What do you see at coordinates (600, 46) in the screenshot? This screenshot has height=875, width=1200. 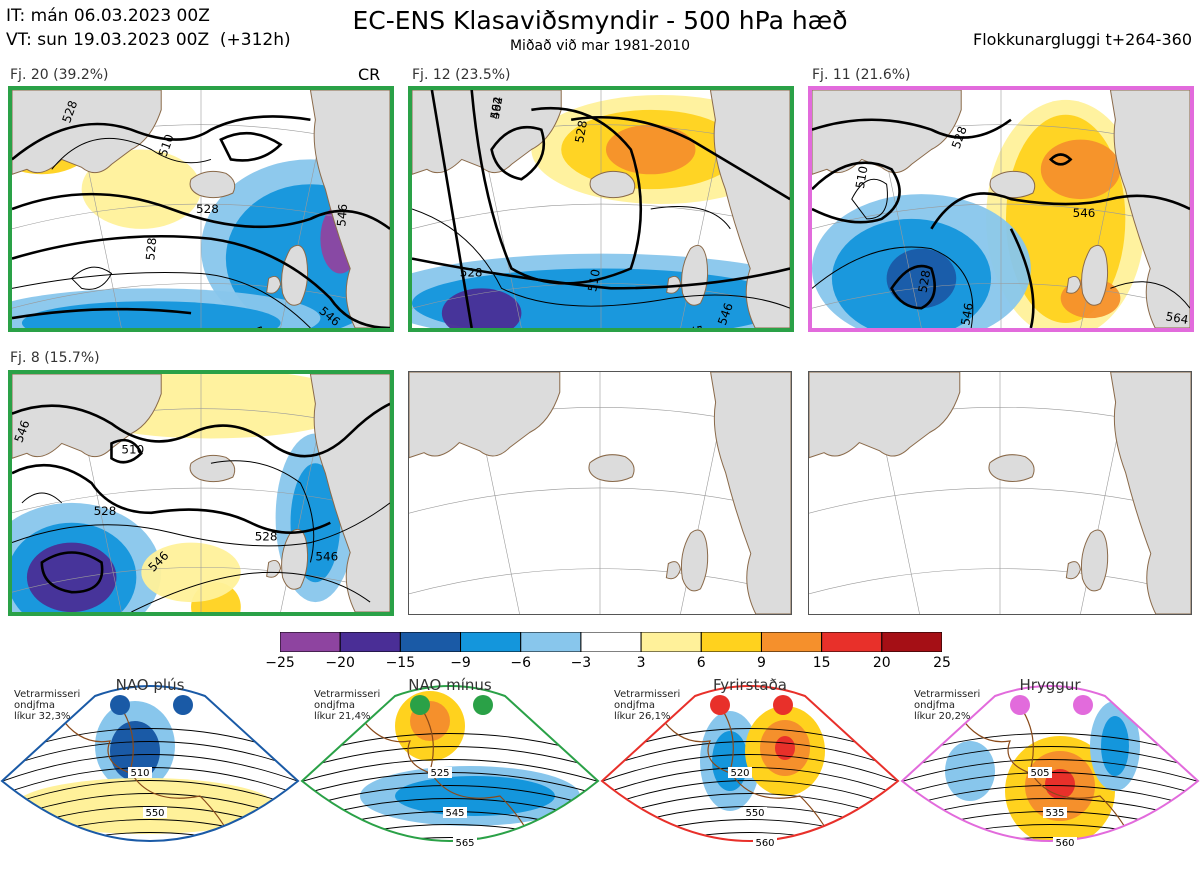 I see `page-subtitle: Miðað við mar 1981-2010` at bounding box center [600, 46].